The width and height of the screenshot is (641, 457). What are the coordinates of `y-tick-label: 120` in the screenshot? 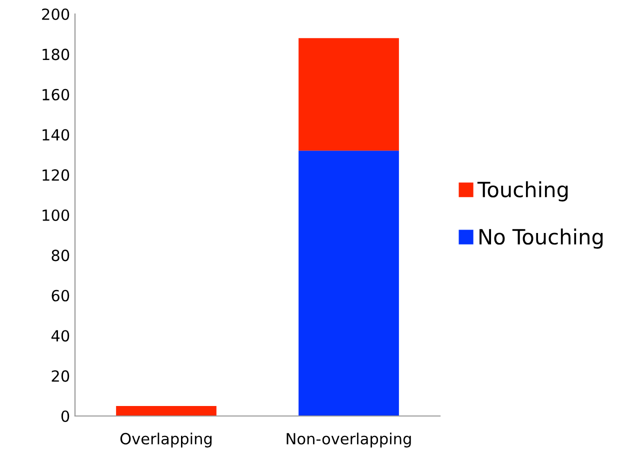 It's located at (56, 175).